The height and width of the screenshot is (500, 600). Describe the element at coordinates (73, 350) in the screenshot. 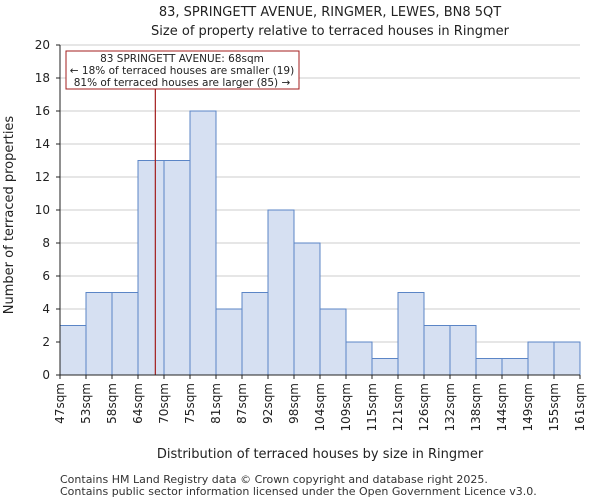

I see `bar-47sqm` at that location.